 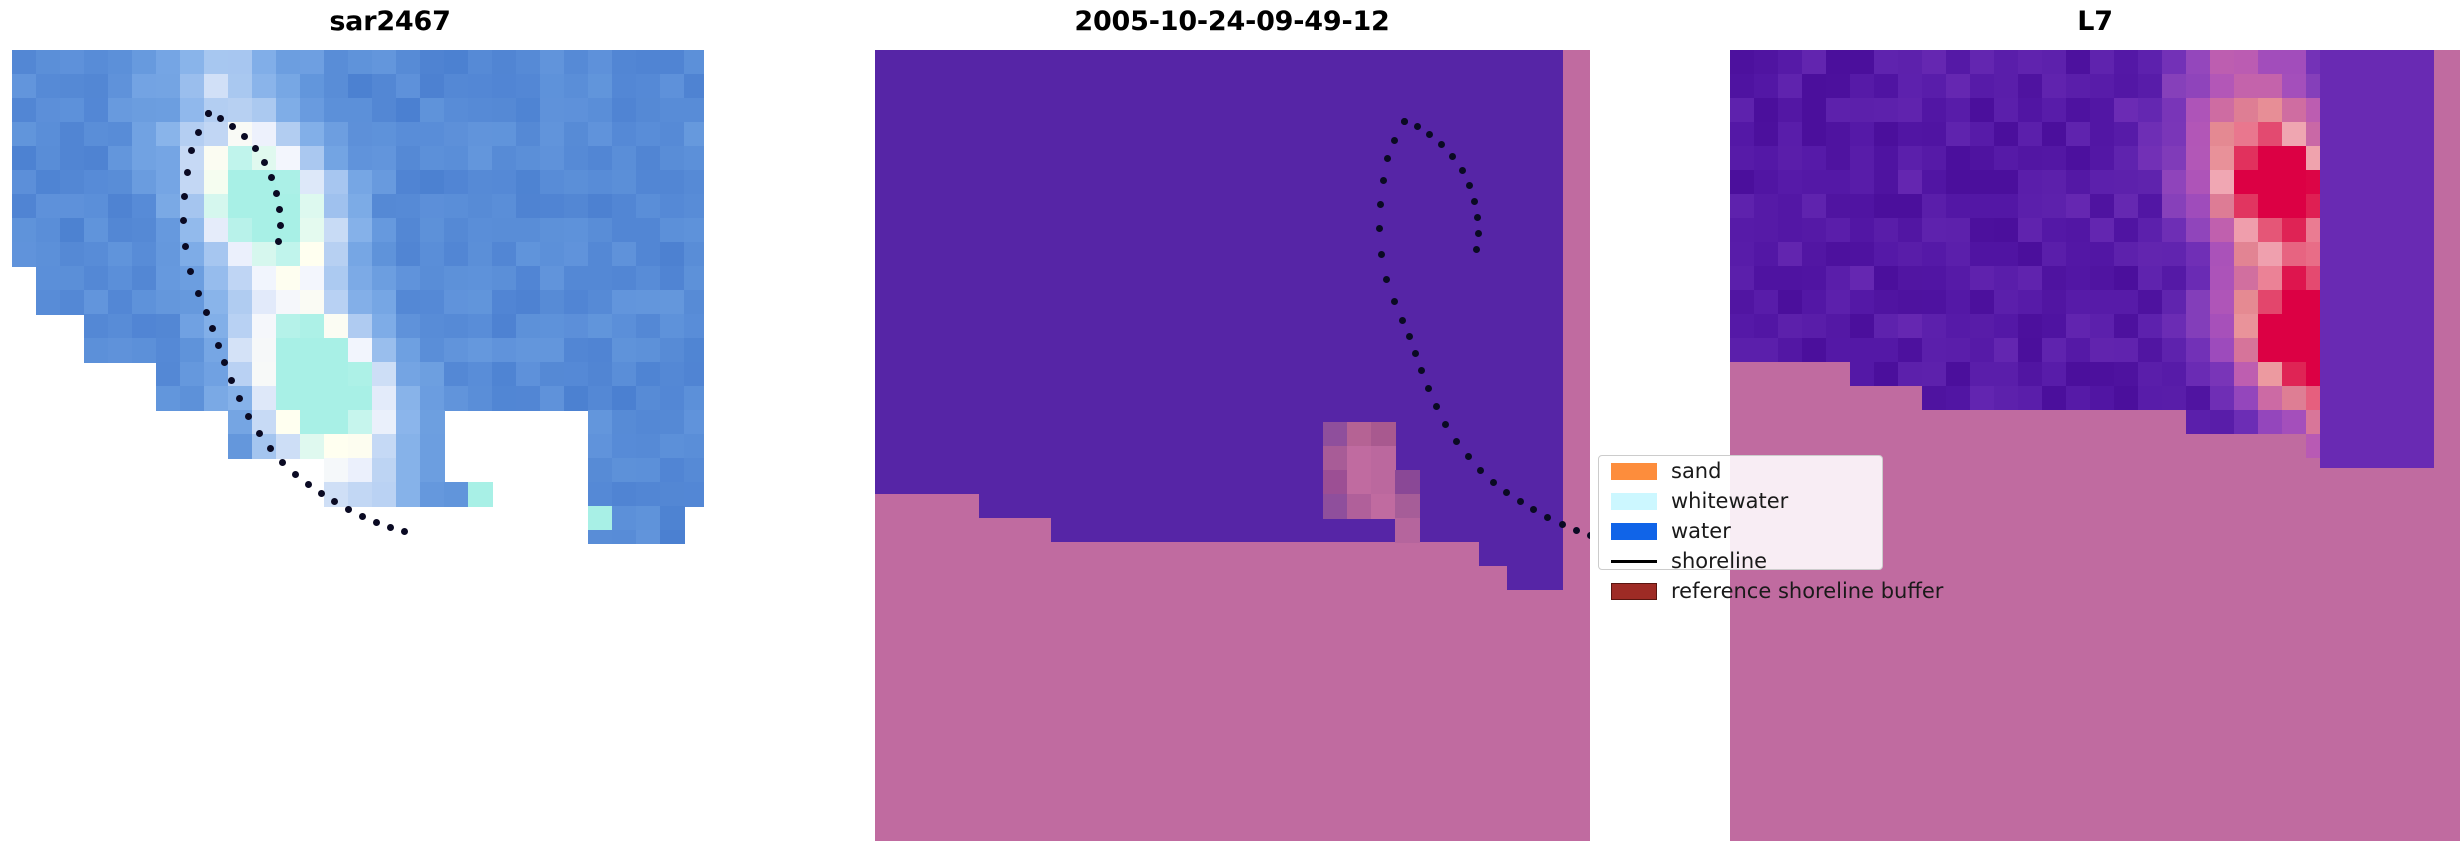 What do you see at coordinates (1740, 471) in the screenshot?
I see `legend-item-sand: sand` at bounding box center [1740, 471].